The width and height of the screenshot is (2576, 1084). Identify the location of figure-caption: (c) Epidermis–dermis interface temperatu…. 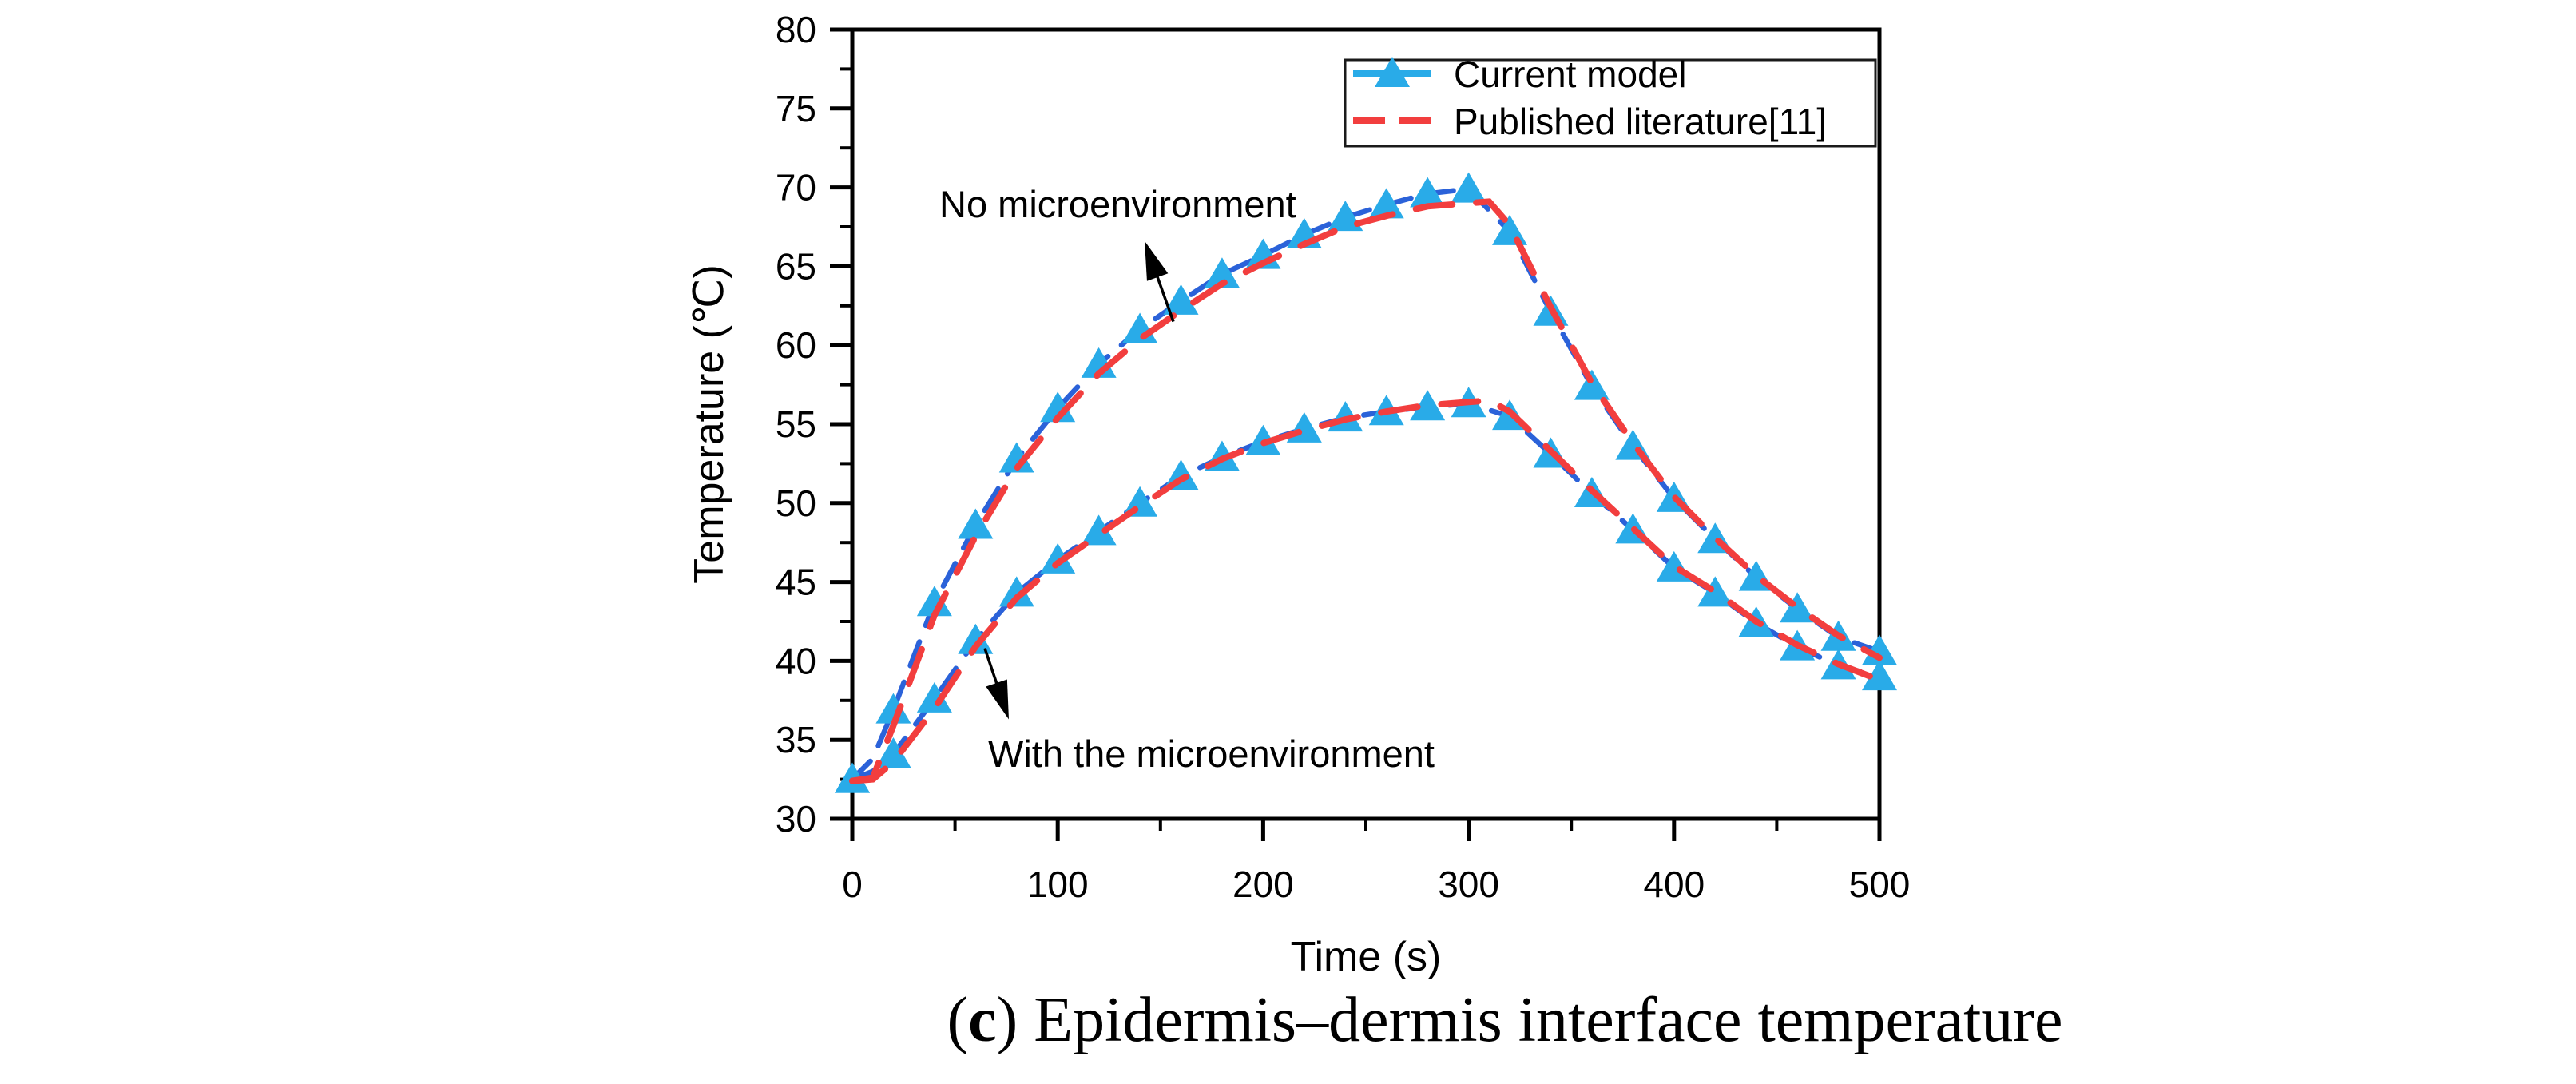
(1504, 1020).